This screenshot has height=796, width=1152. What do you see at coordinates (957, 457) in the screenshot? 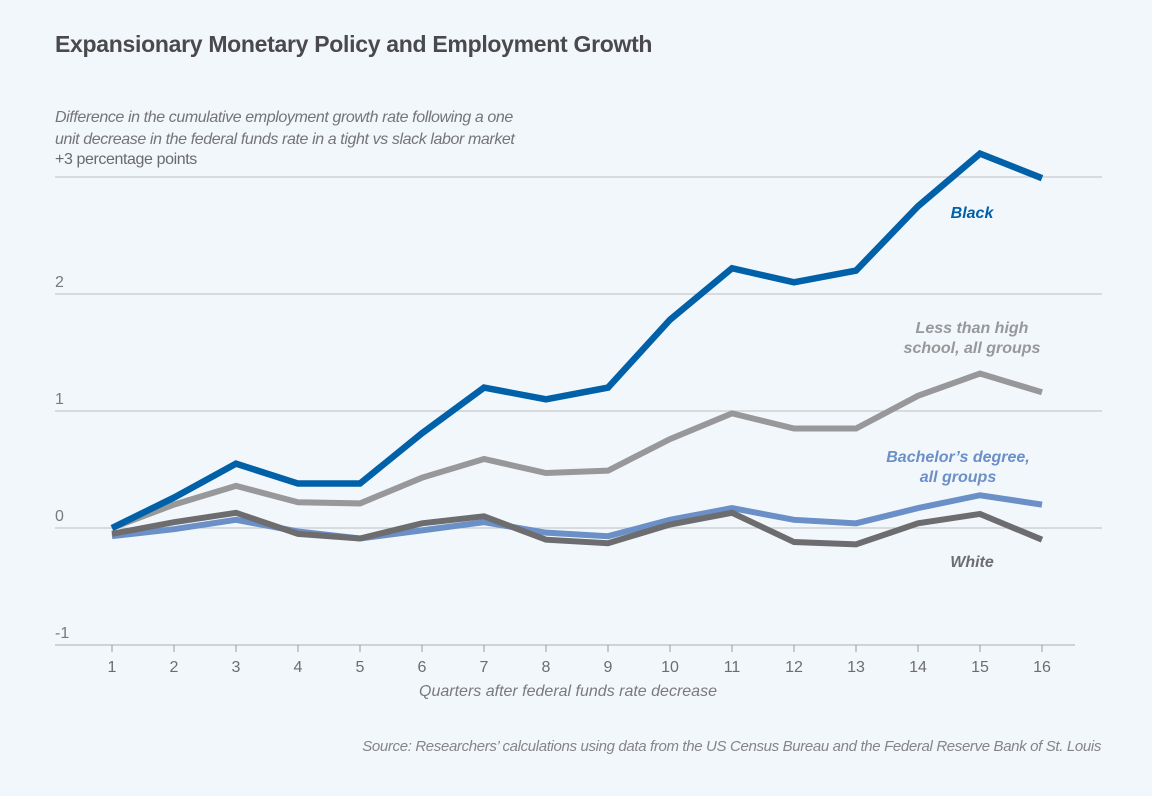
I see `series-label-bachelor-s-degree-all-groups: Bachelor’s degree,` at bounding box center [957, 457].